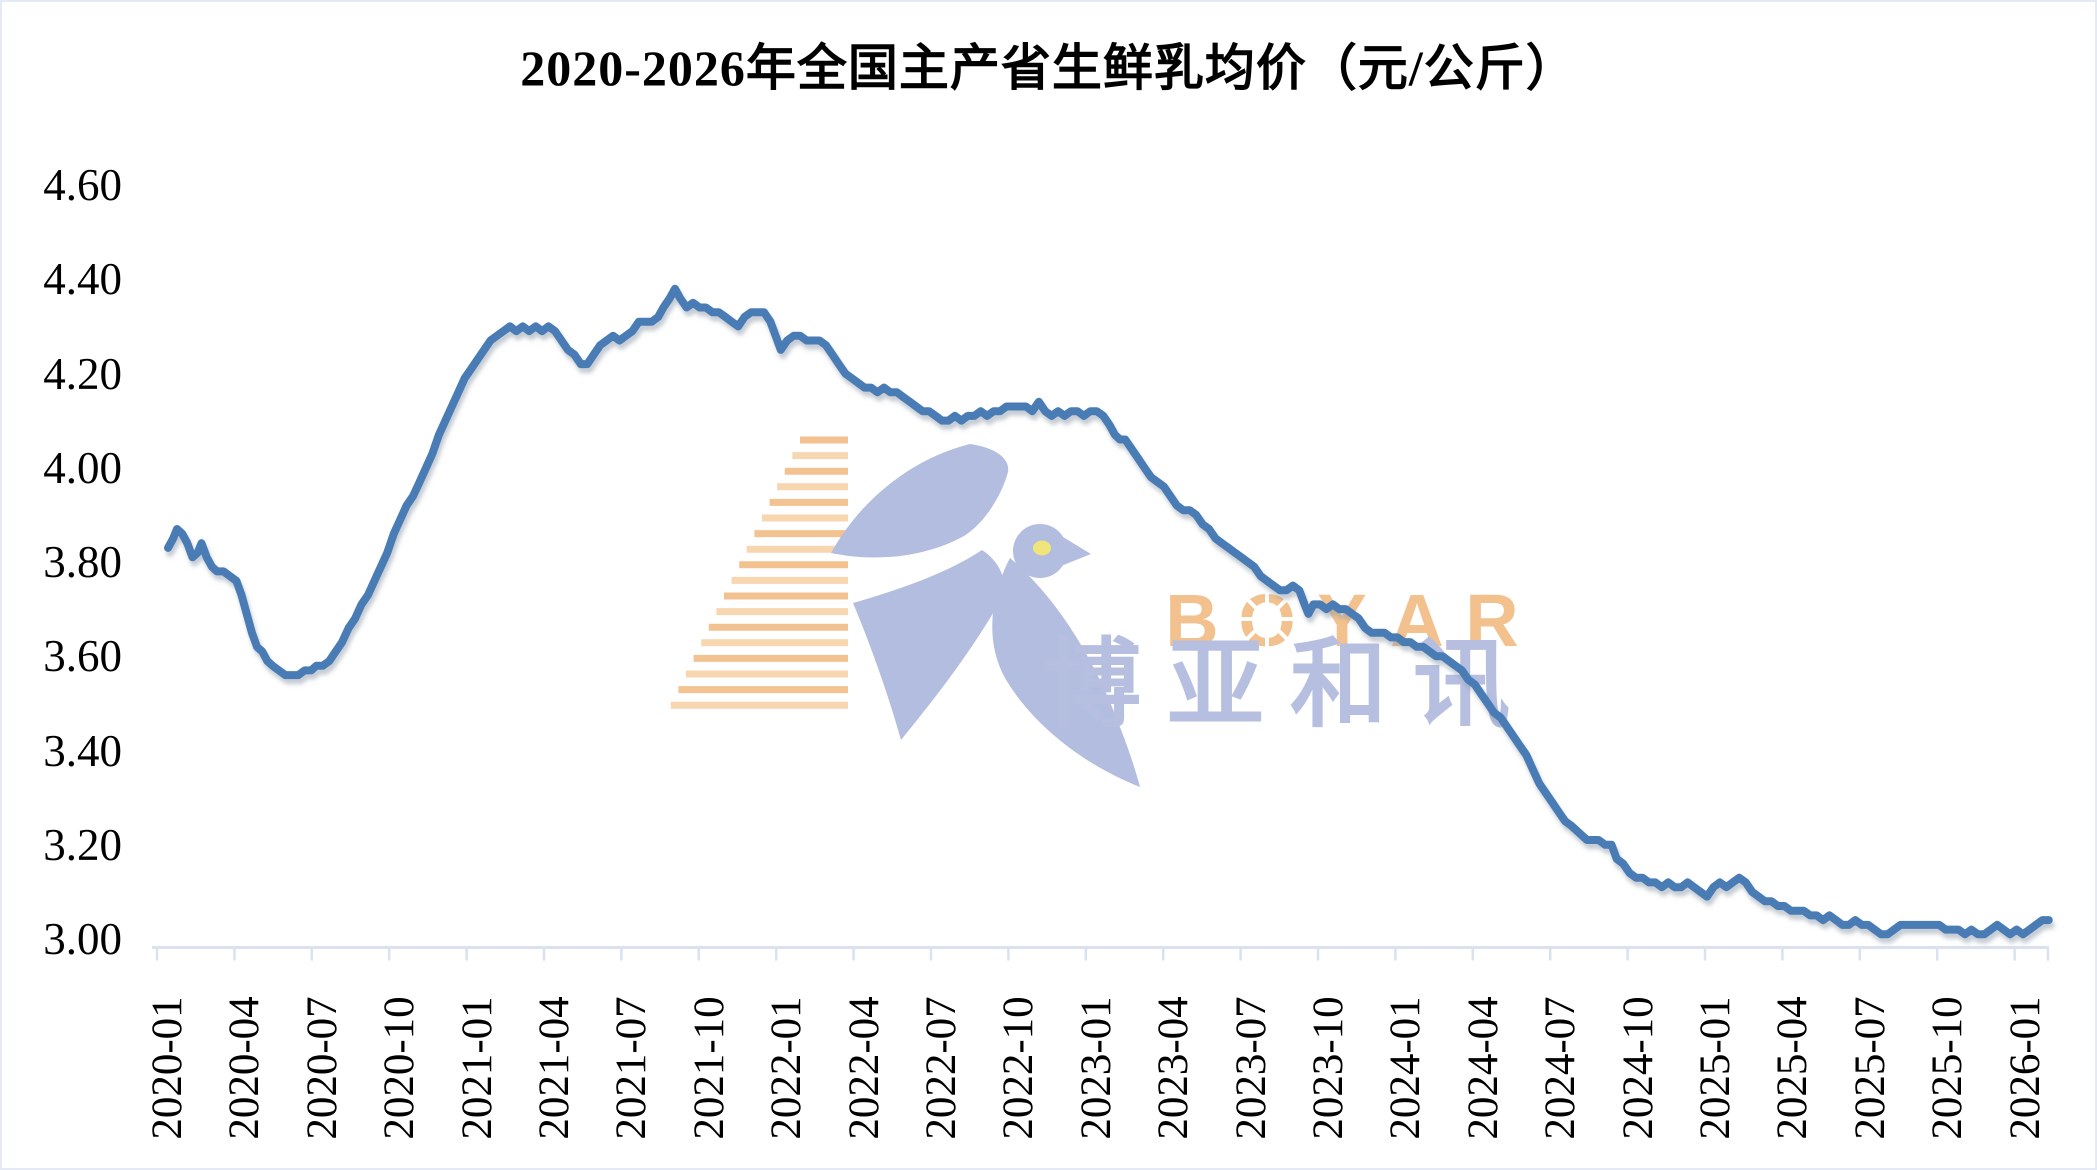 This screenshot has width=2097, height=1170. I want to click on y-tick-label: 4.20, so click(82, 373).